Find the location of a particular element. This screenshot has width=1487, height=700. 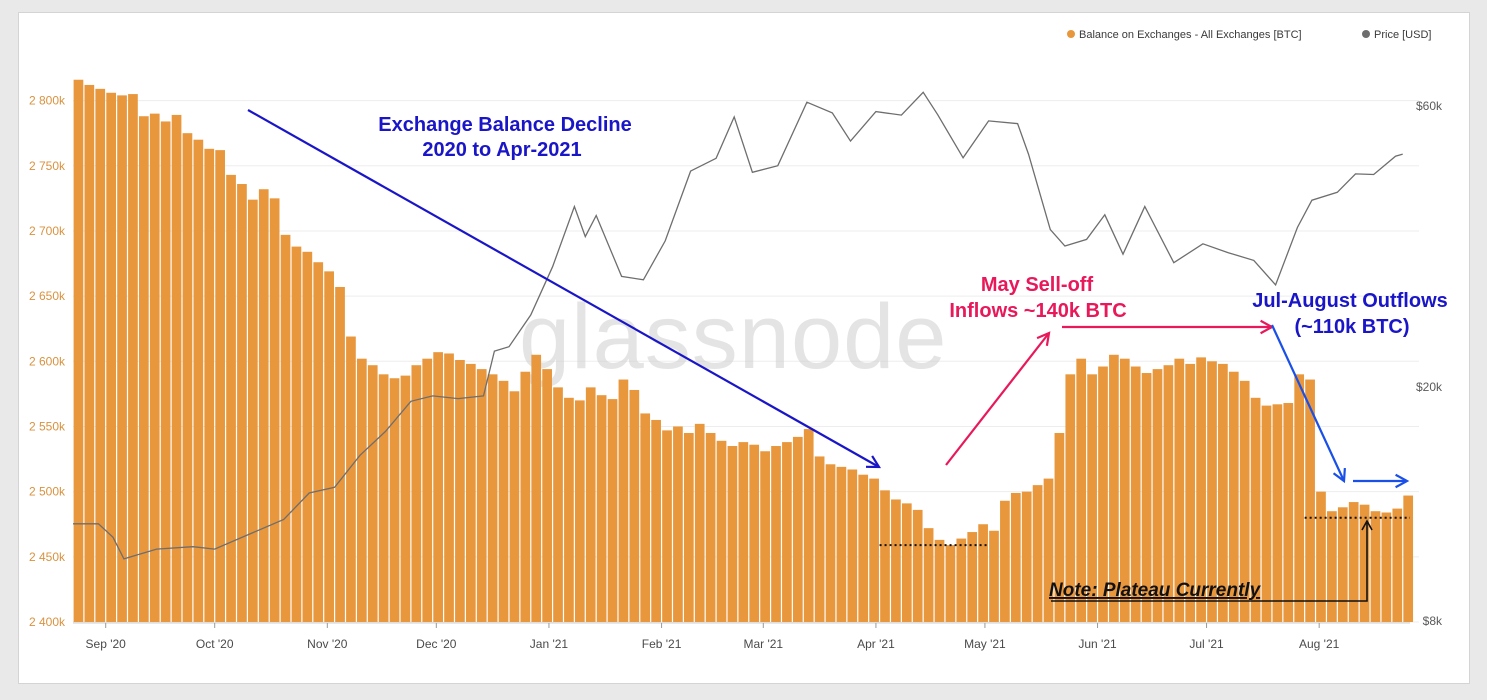

annotation-plateau-note: Note: Plateau Currently is located at coordinates (1155, 590).